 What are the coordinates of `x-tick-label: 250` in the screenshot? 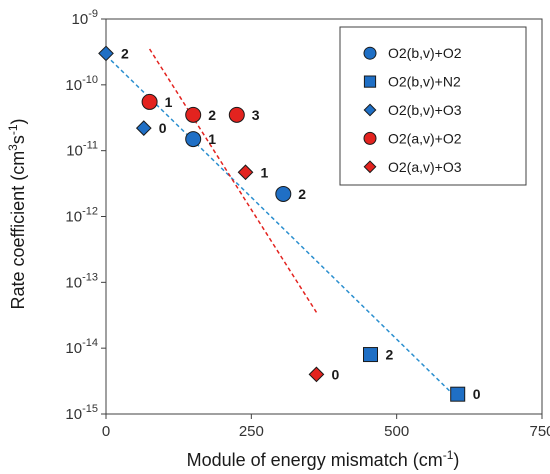 It's located at (251, 431).